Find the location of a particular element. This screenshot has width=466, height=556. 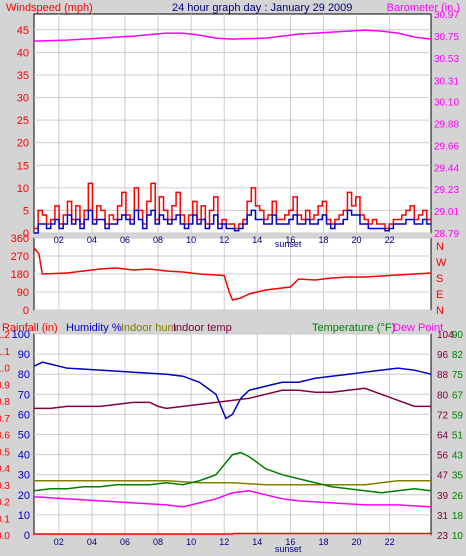

barometer-tick-label: 30.10 is located at coordinates (446, 102).